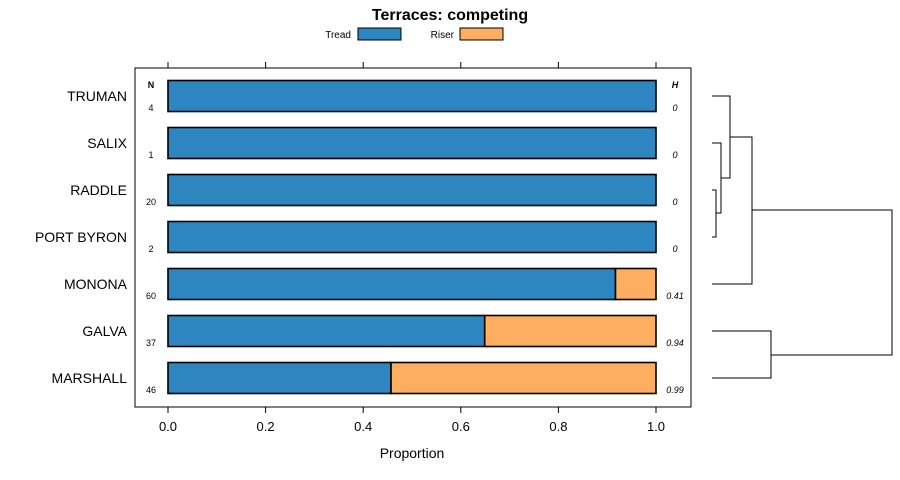 This screenshot has height=480, width=900. Describe the element at coordinates (481, 34) in the screenshot. I see `legend-swatch-riser` at that location.